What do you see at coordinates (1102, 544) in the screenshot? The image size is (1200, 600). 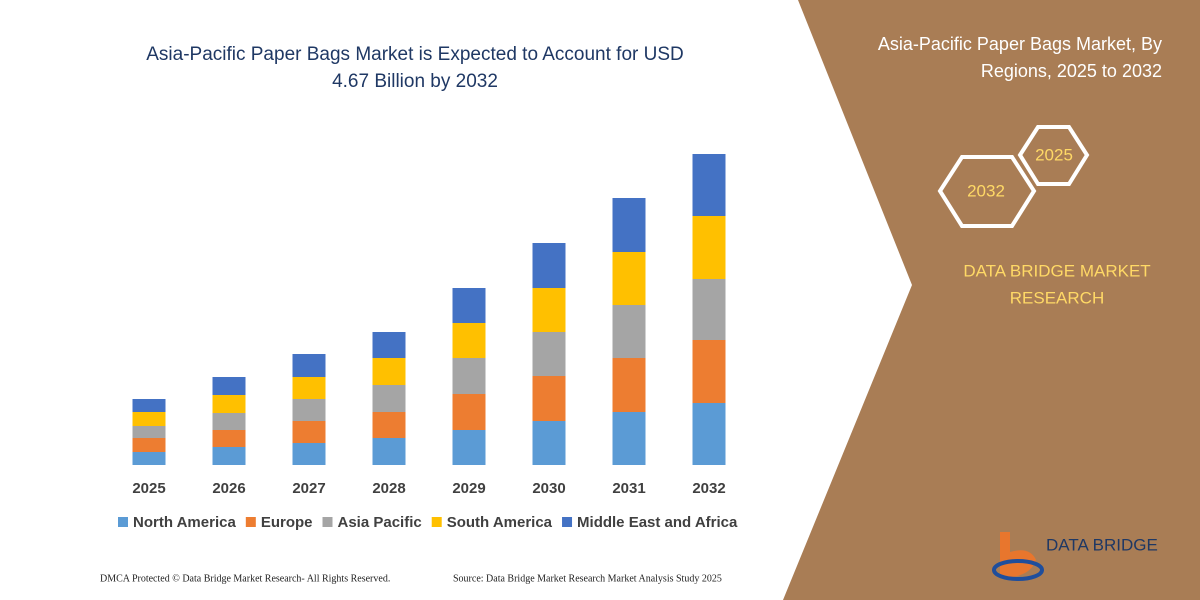 I see `logo-text: DATA BRIDGE` at bounding box center [1102, 544].